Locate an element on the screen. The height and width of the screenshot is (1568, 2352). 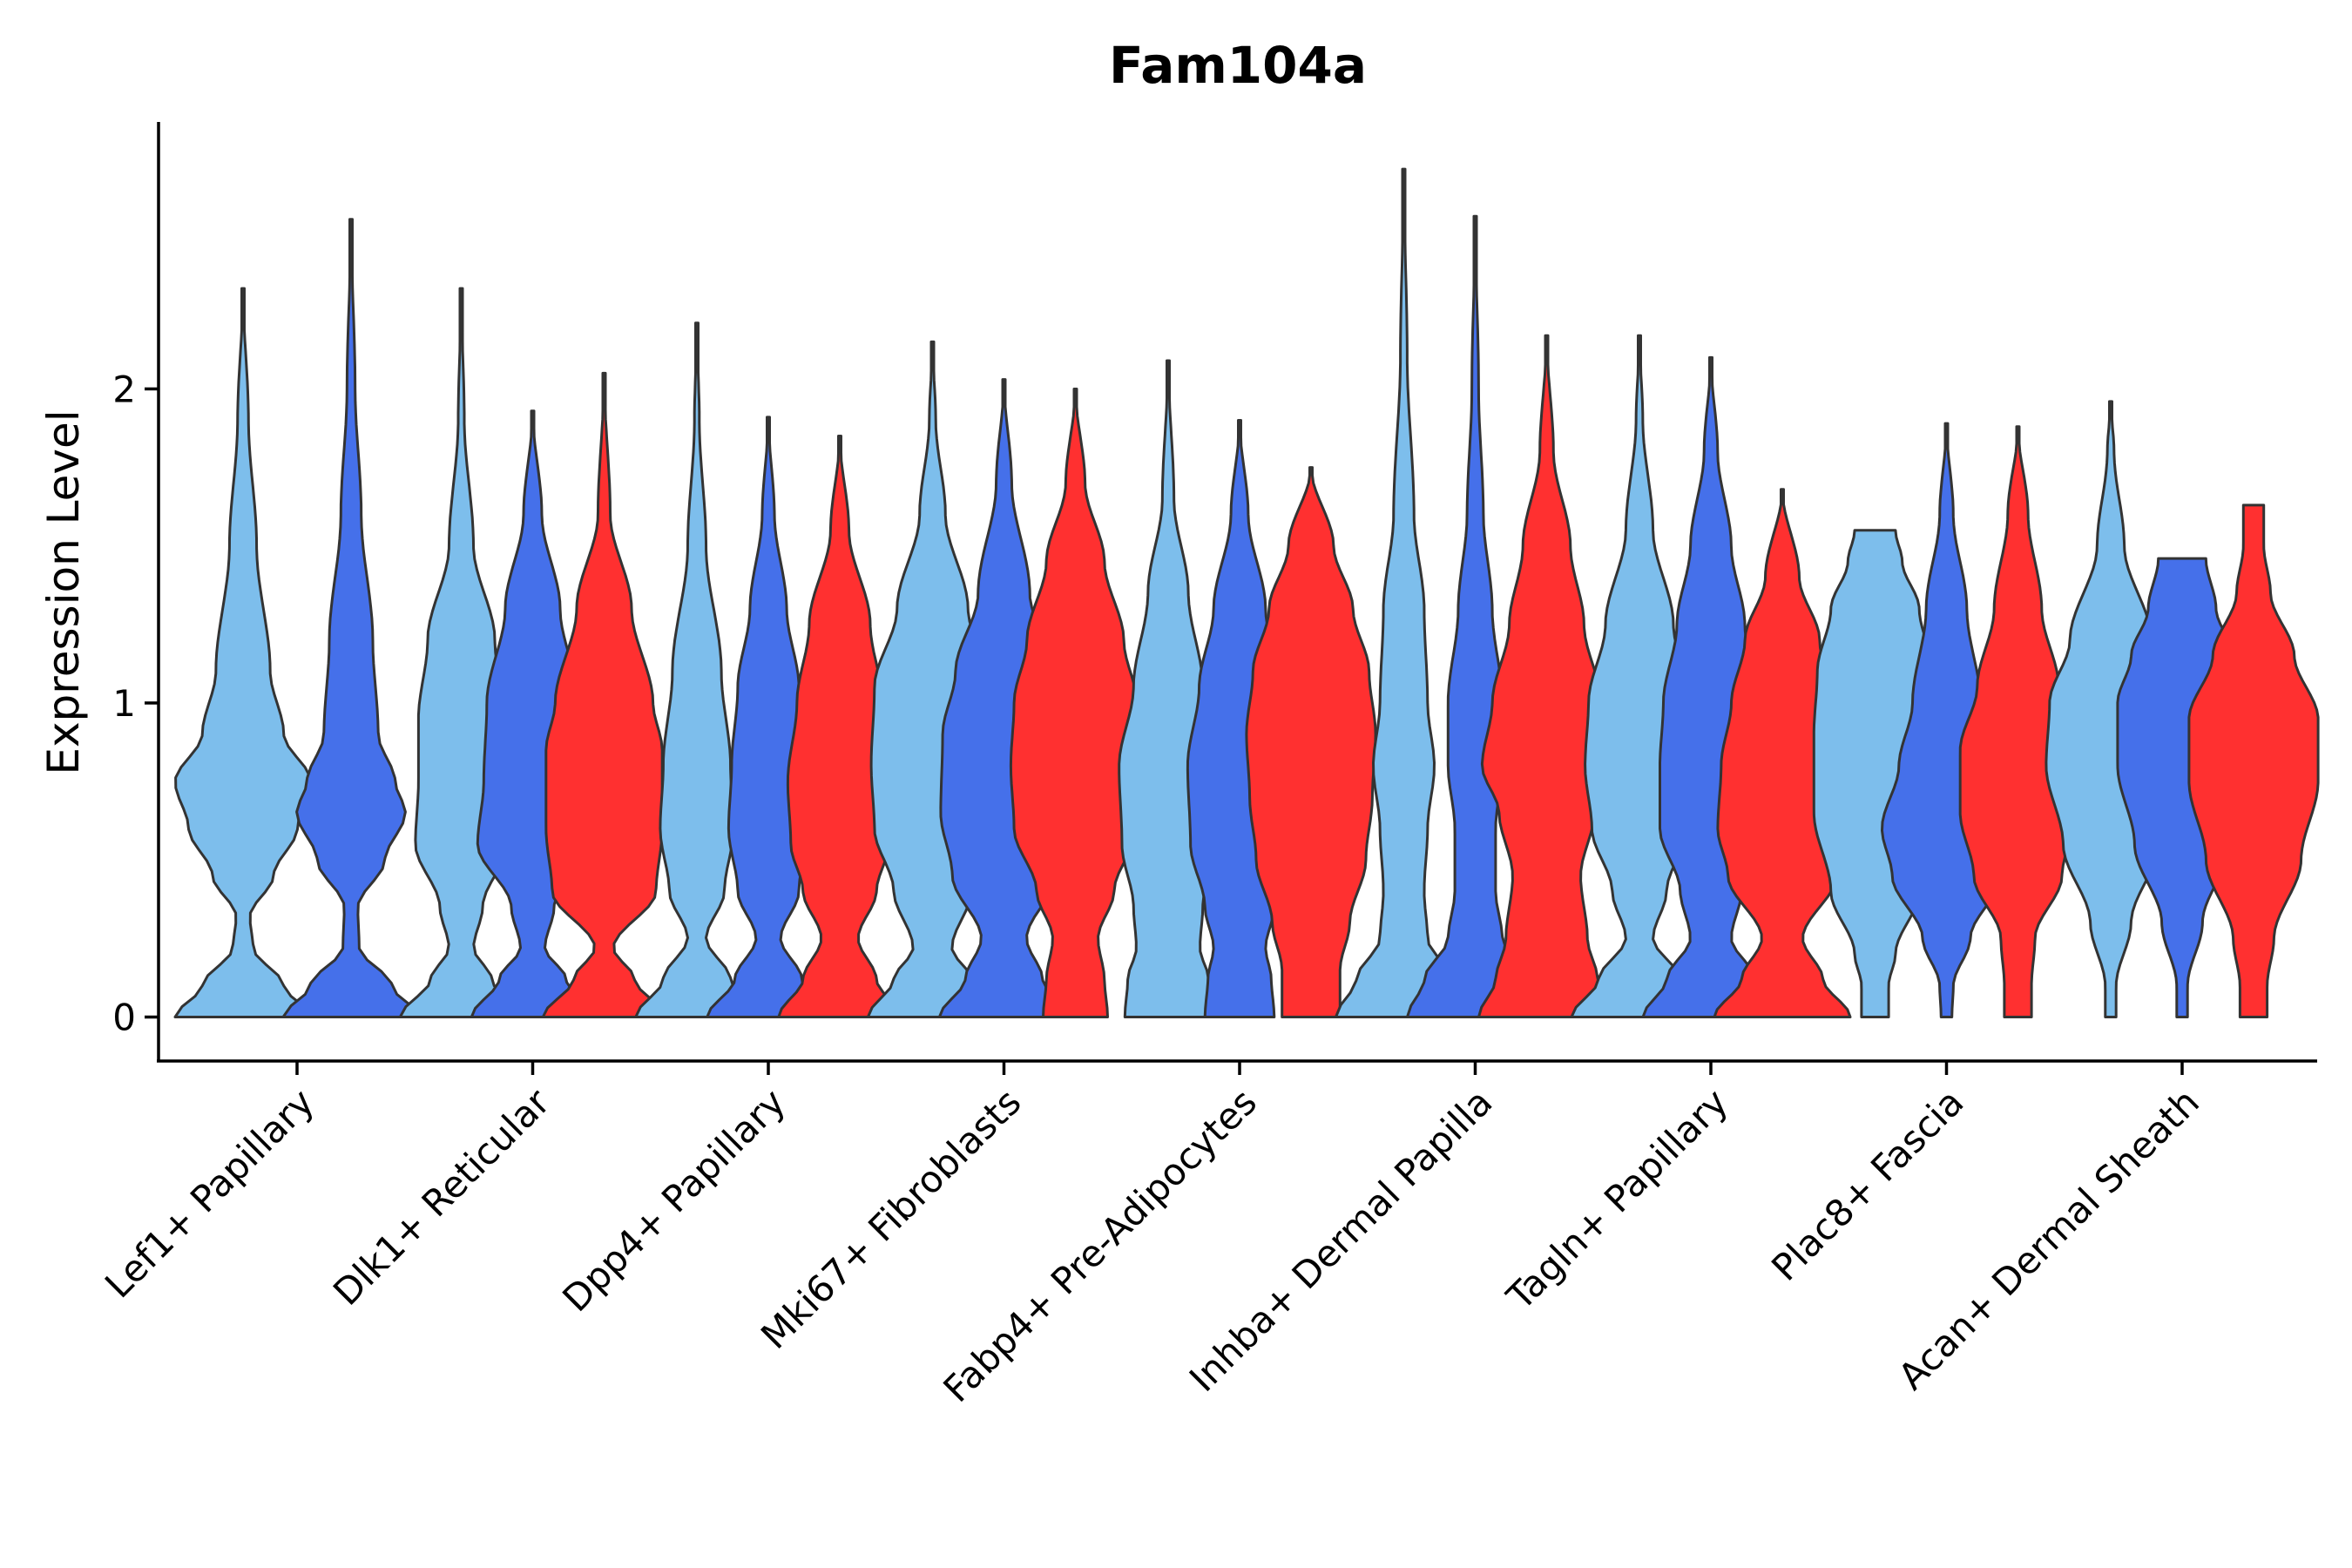
y-tick-label: 2 is located at coordinates (124, 389).